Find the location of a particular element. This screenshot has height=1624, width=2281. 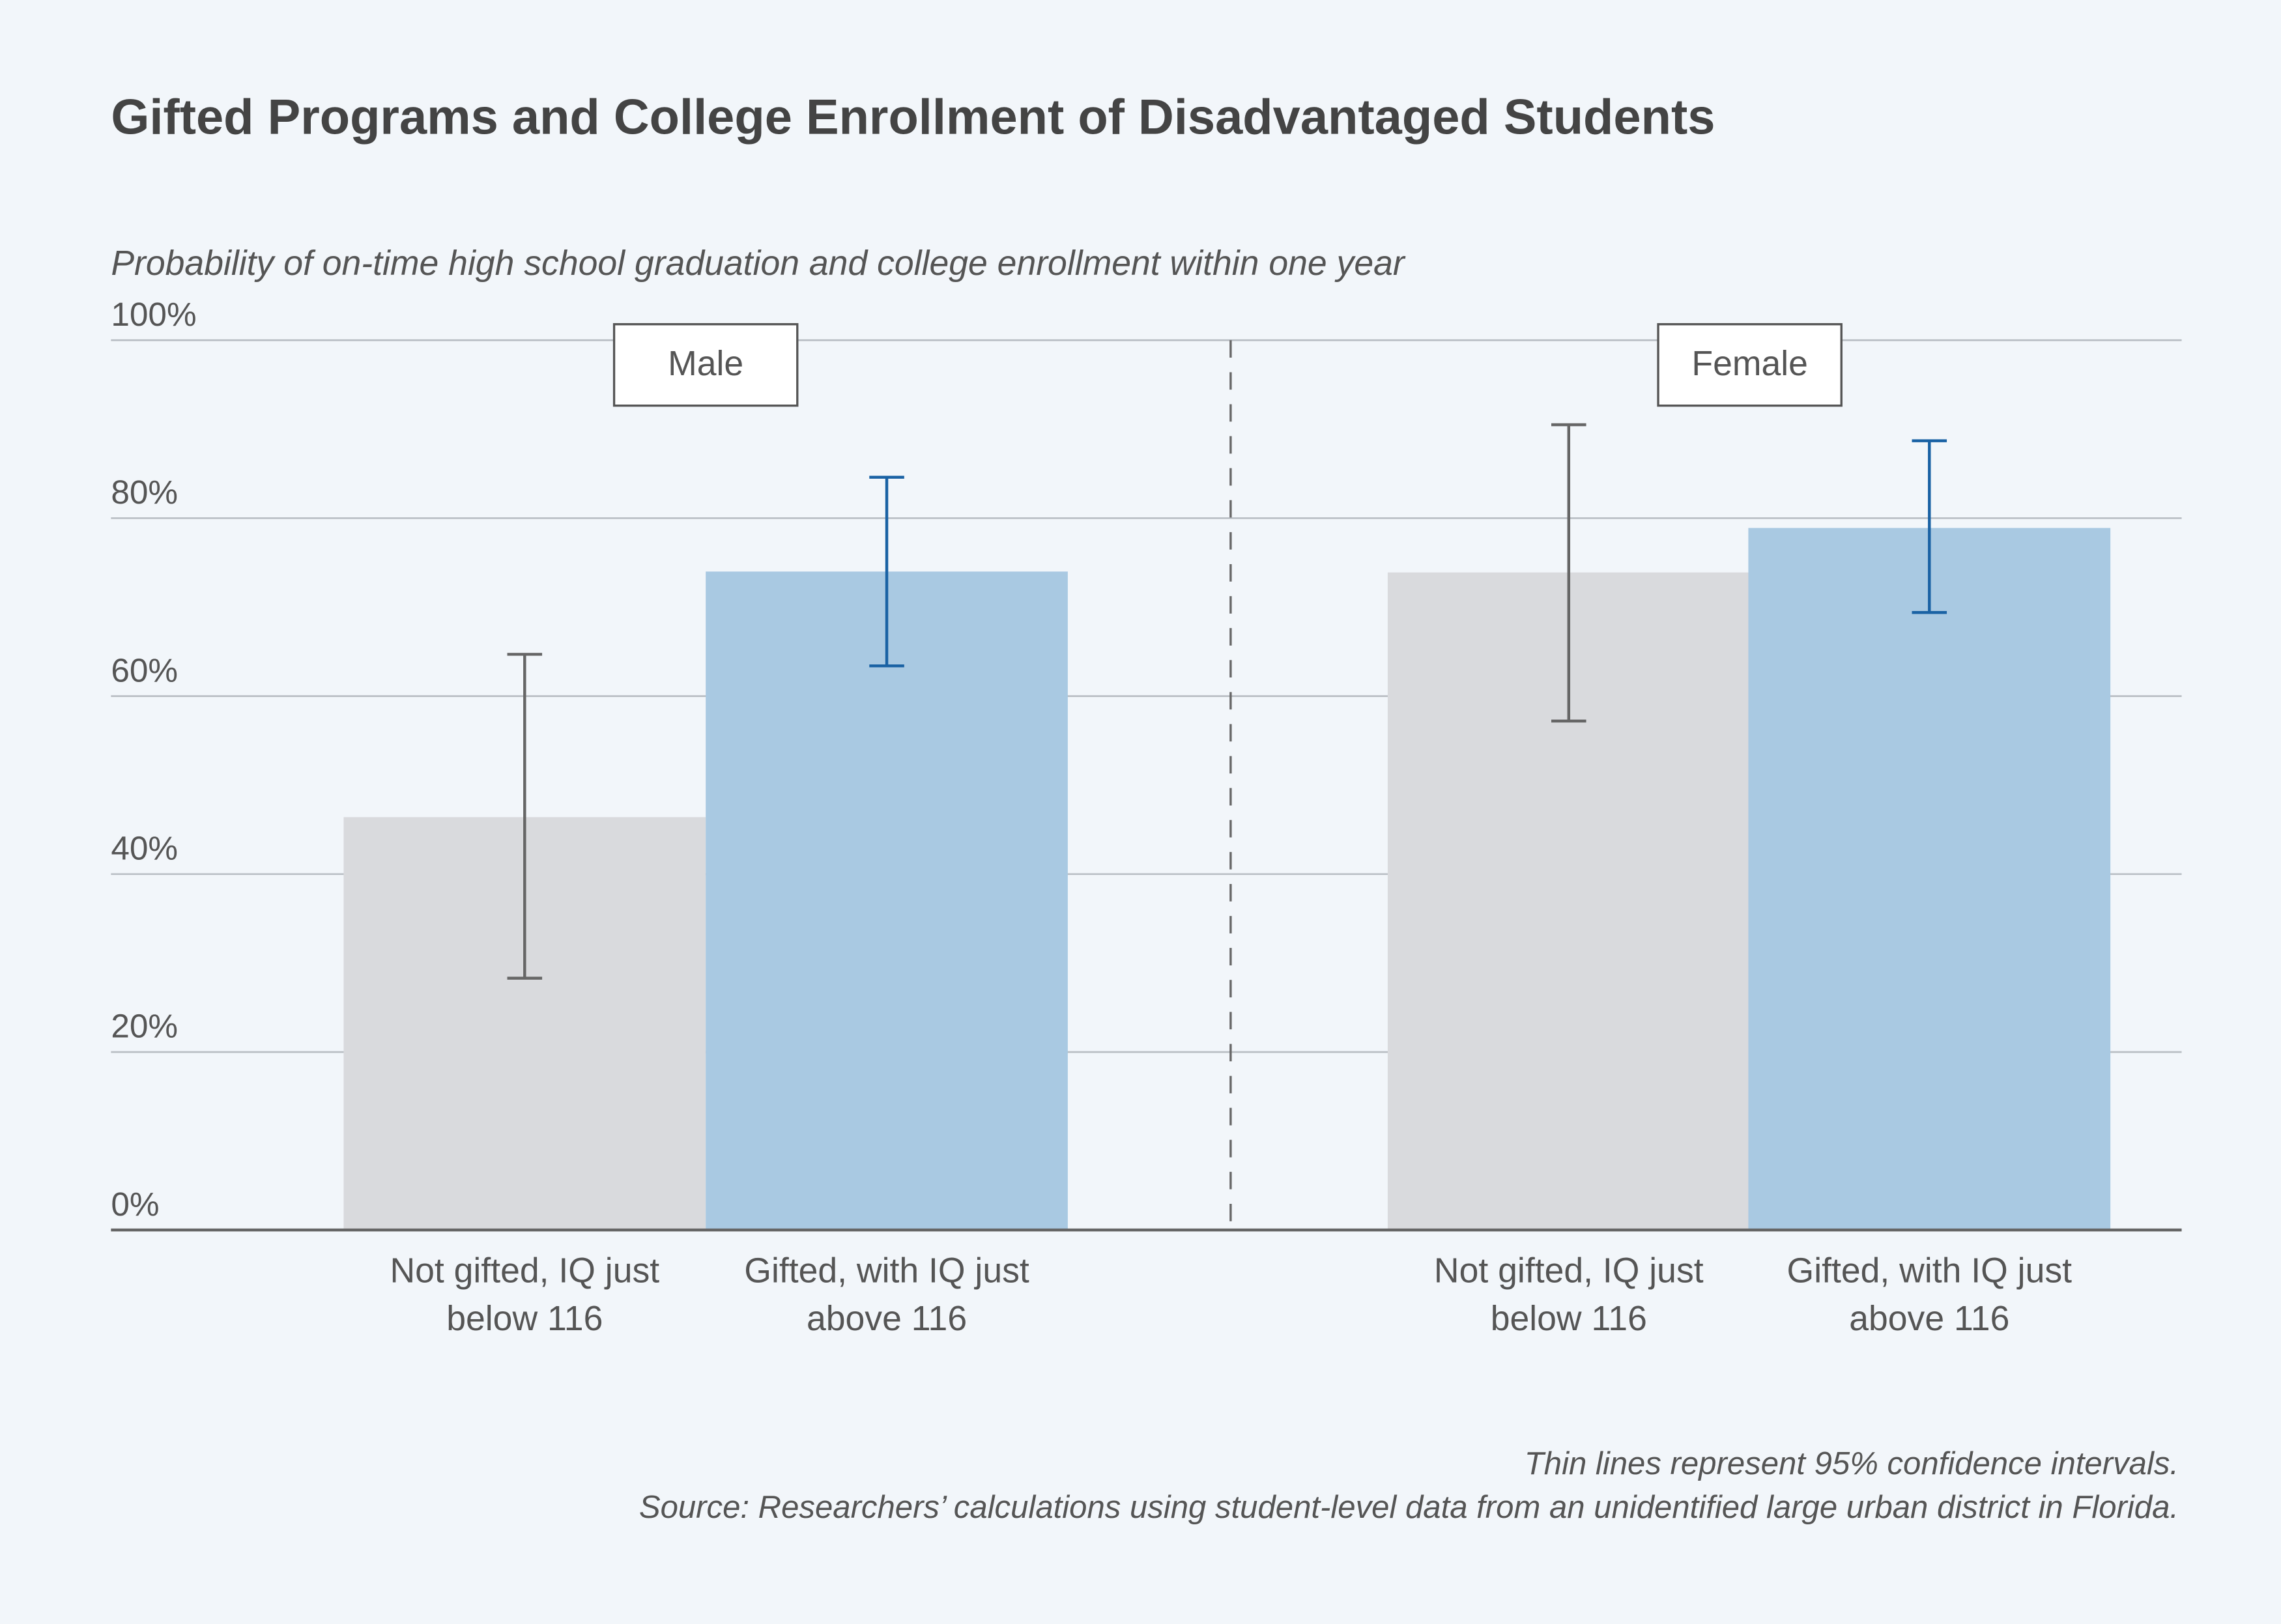

panel-label: Female is located at coordinates (1749, 364).